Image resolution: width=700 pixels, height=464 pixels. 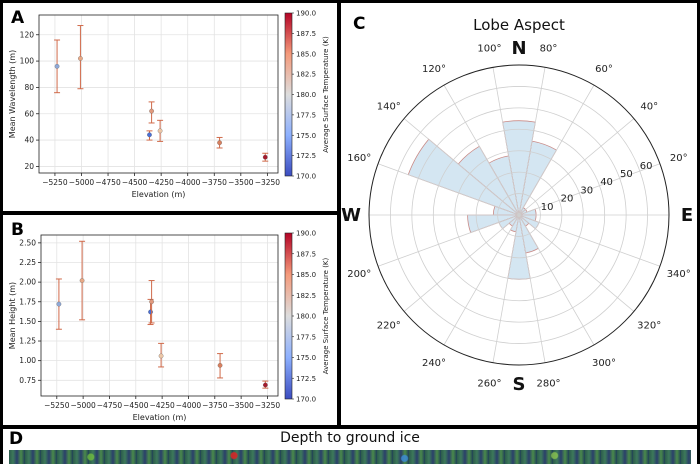 I want to click on angle-label: 320°, so click(x=649, y=325).